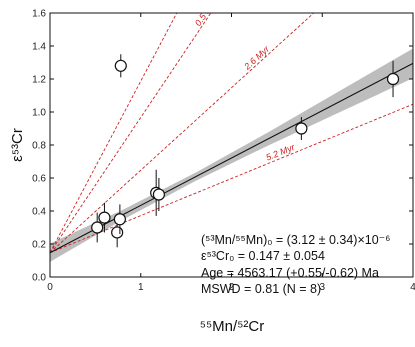 This screenshot has width=415, height=347. Describe the element at coordinates (206, 14) in the screenshot. I see `isochron-label-1: 0.5 Myr` at that location.